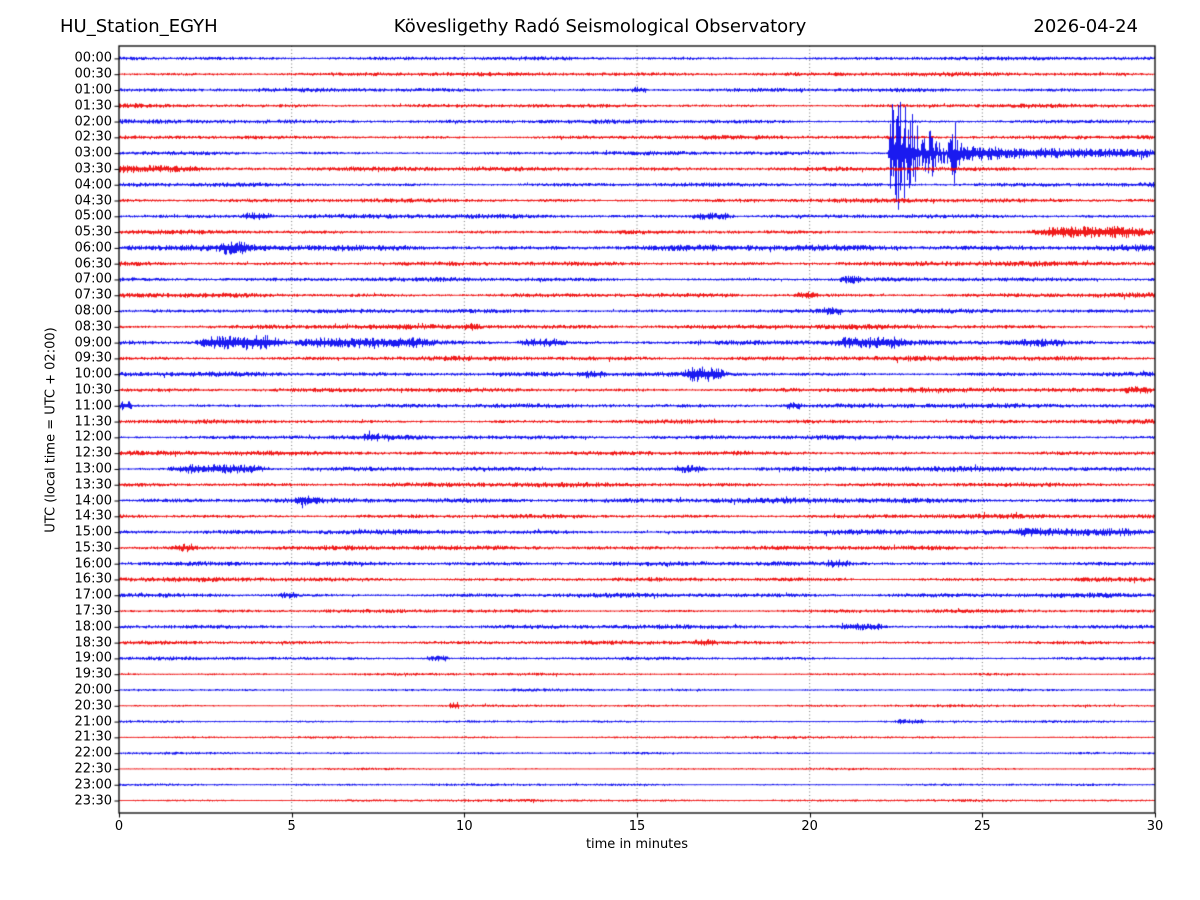 The image size is (1200, 900). I want to click on y-tick-label: 03:30, so click(93, 169).